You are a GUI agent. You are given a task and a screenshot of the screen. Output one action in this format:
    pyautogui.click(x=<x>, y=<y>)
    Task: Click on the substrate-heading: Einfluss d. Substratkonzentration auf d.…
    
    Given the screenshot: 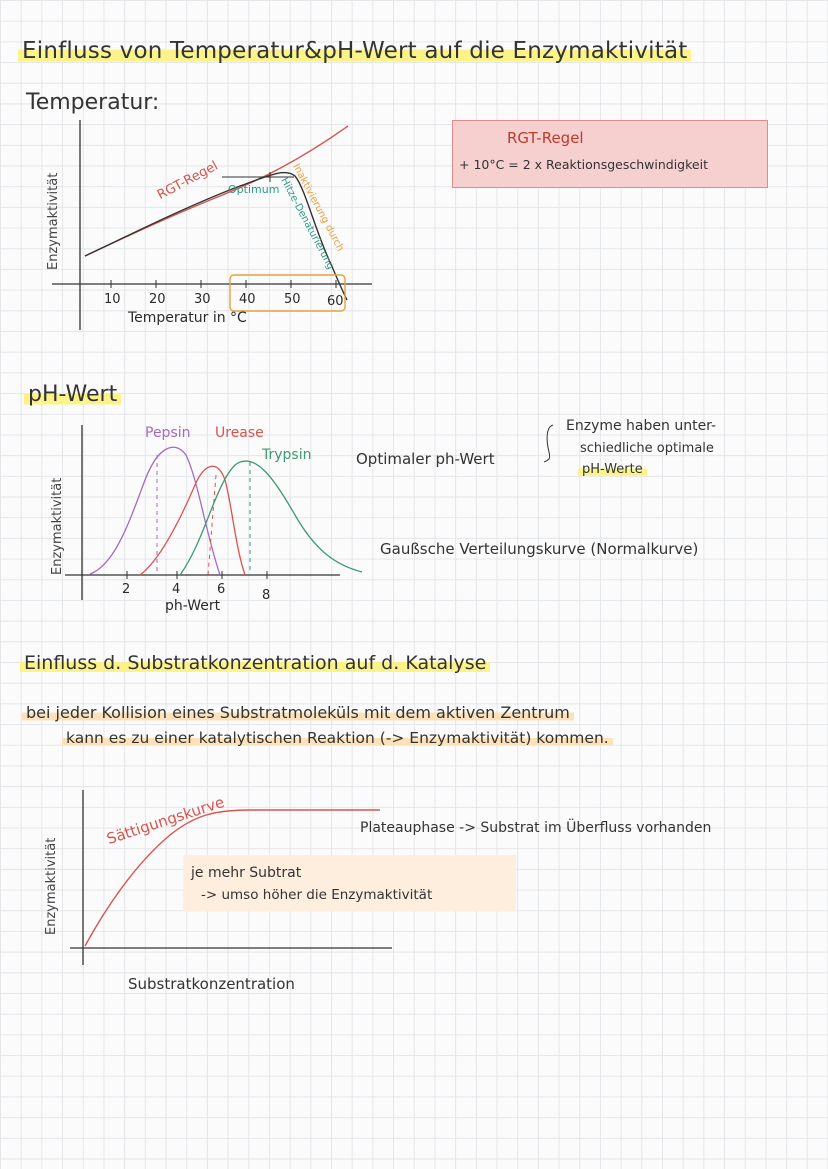 What is the action you would take?
    pyautogui.click(x=255, y=663)
    